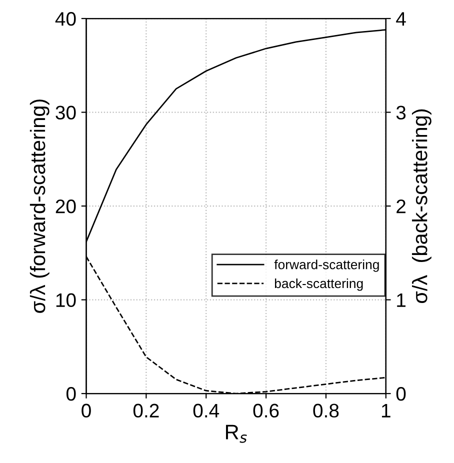 The image size is (454, 463). Describe the element at coordinates (206, 411) in the screenshot. I see `x-tick-label: 0.4` at that location.